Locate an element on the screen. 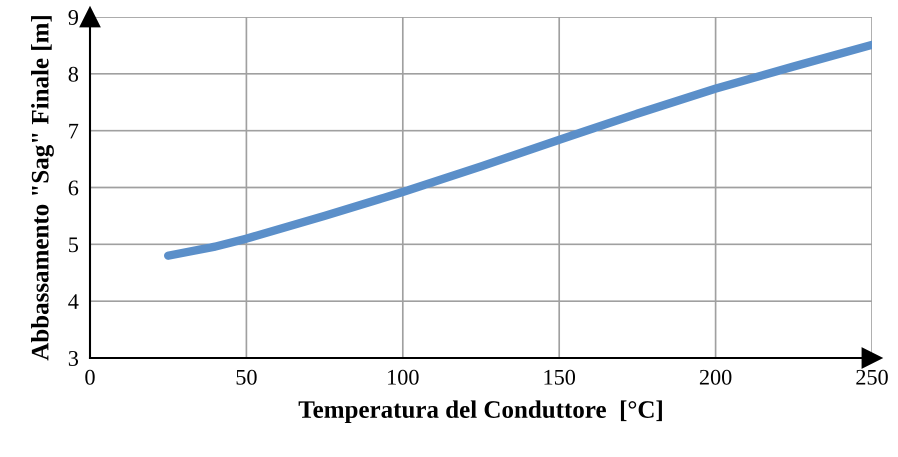 The image size is (898, 457). x-axis-title: Temperatura del Conduttore [°C] is located at coordinates (480, 412).